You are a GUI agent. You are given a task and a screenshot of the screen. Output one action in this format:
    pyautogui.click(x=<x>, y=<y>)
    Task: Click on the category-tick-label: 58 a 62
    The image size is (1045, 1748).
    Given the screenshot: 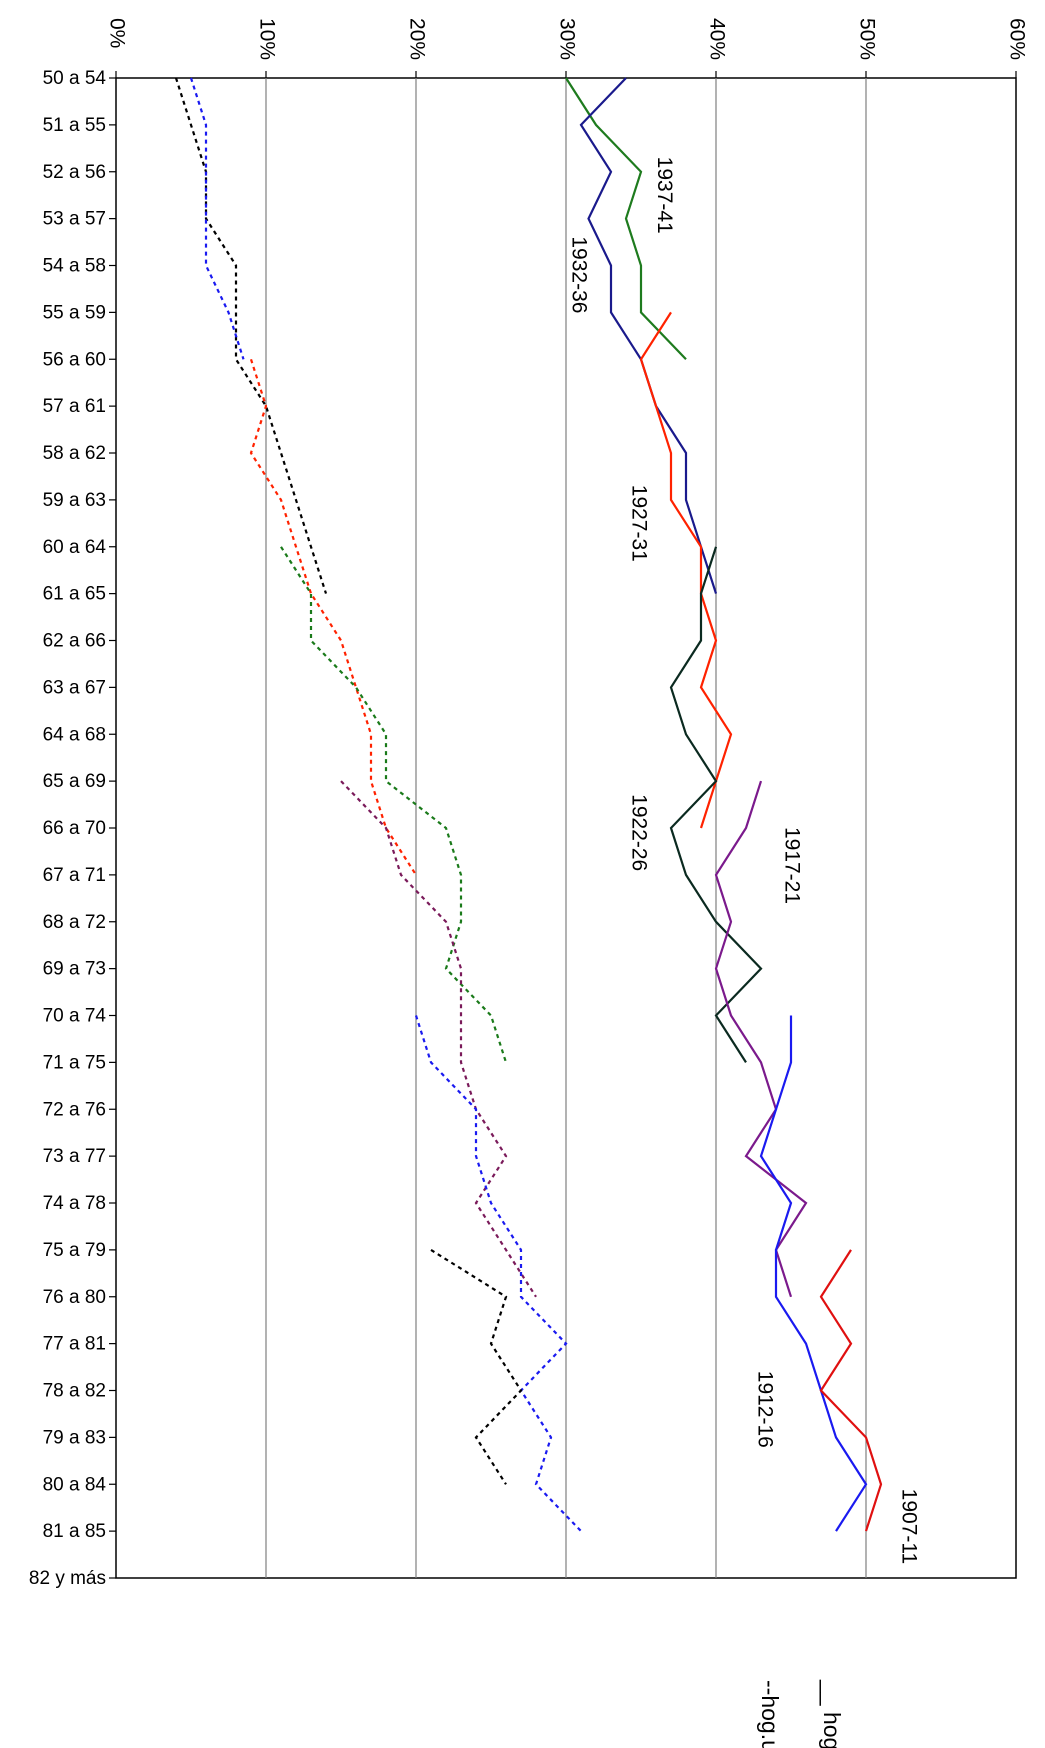 What is the action you would take?
    pyautogui.click(x=74, y=453)
    